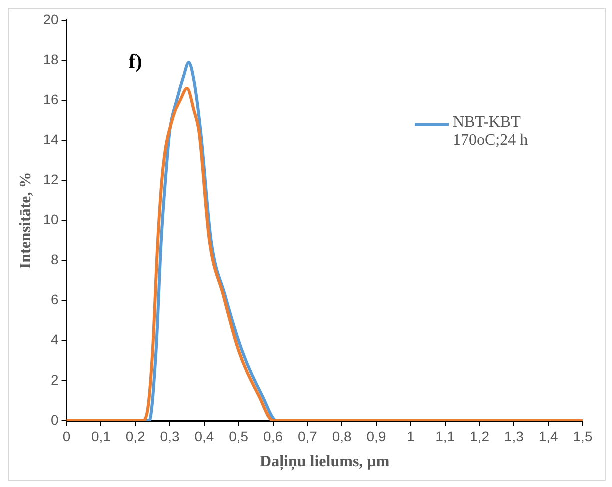 The width and height of the screenshot is (612, 487). I want to click on x-tick-label: 0,2, so click(136, 436).